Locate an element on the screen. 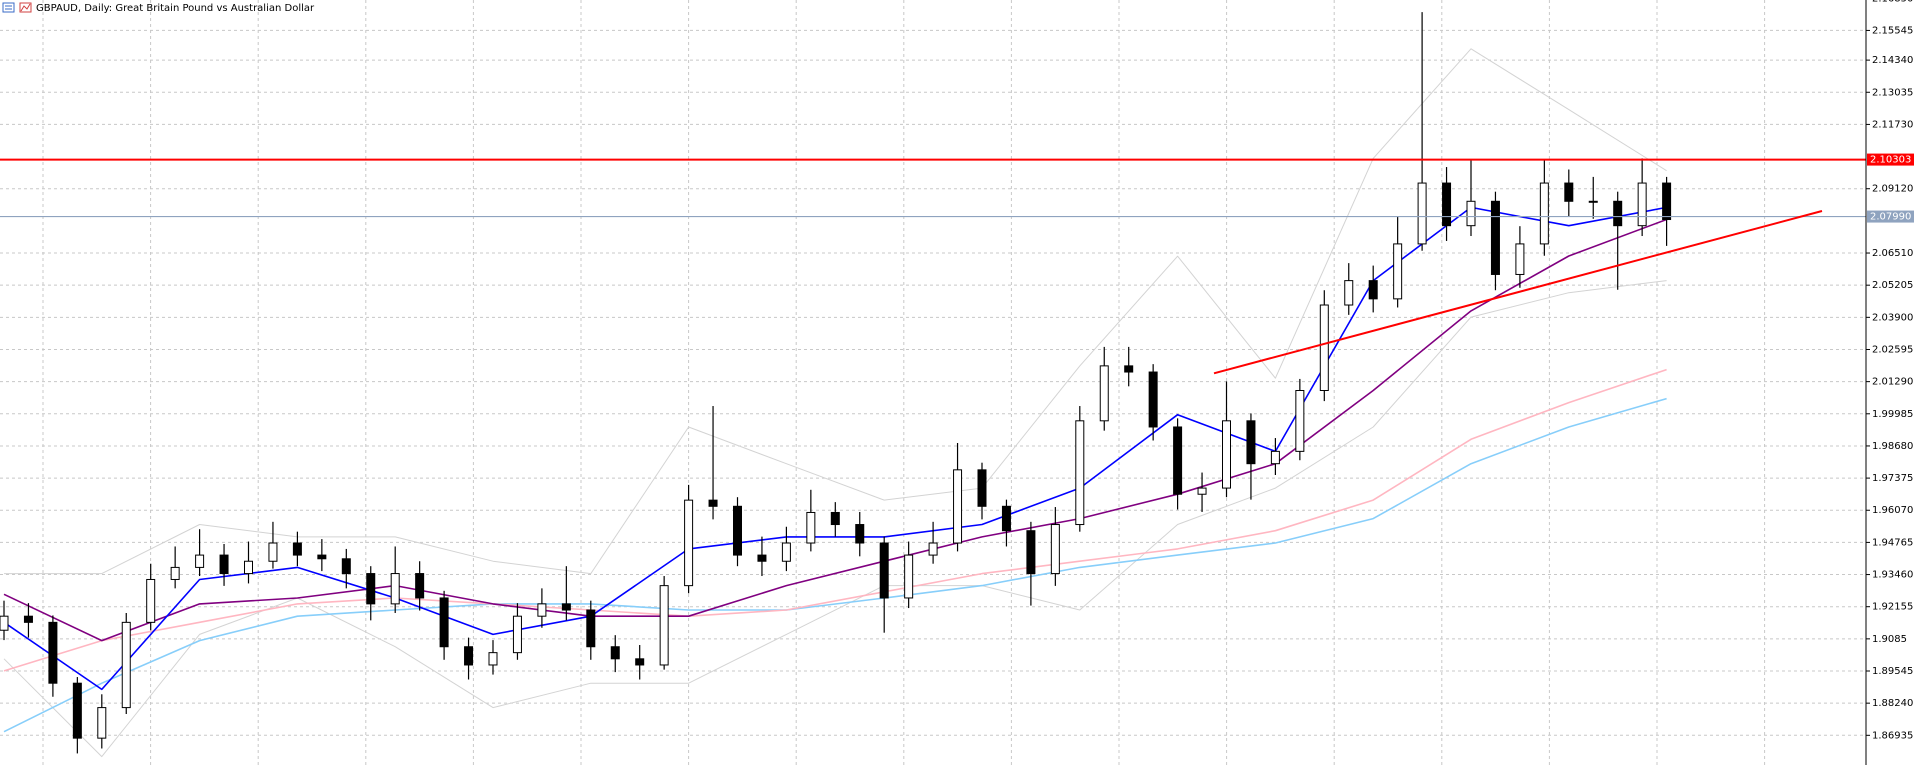 The width and height of the screenshot is (1914, 765). y-tick-label: 1.96070 is located at coordinates (1892, 510).